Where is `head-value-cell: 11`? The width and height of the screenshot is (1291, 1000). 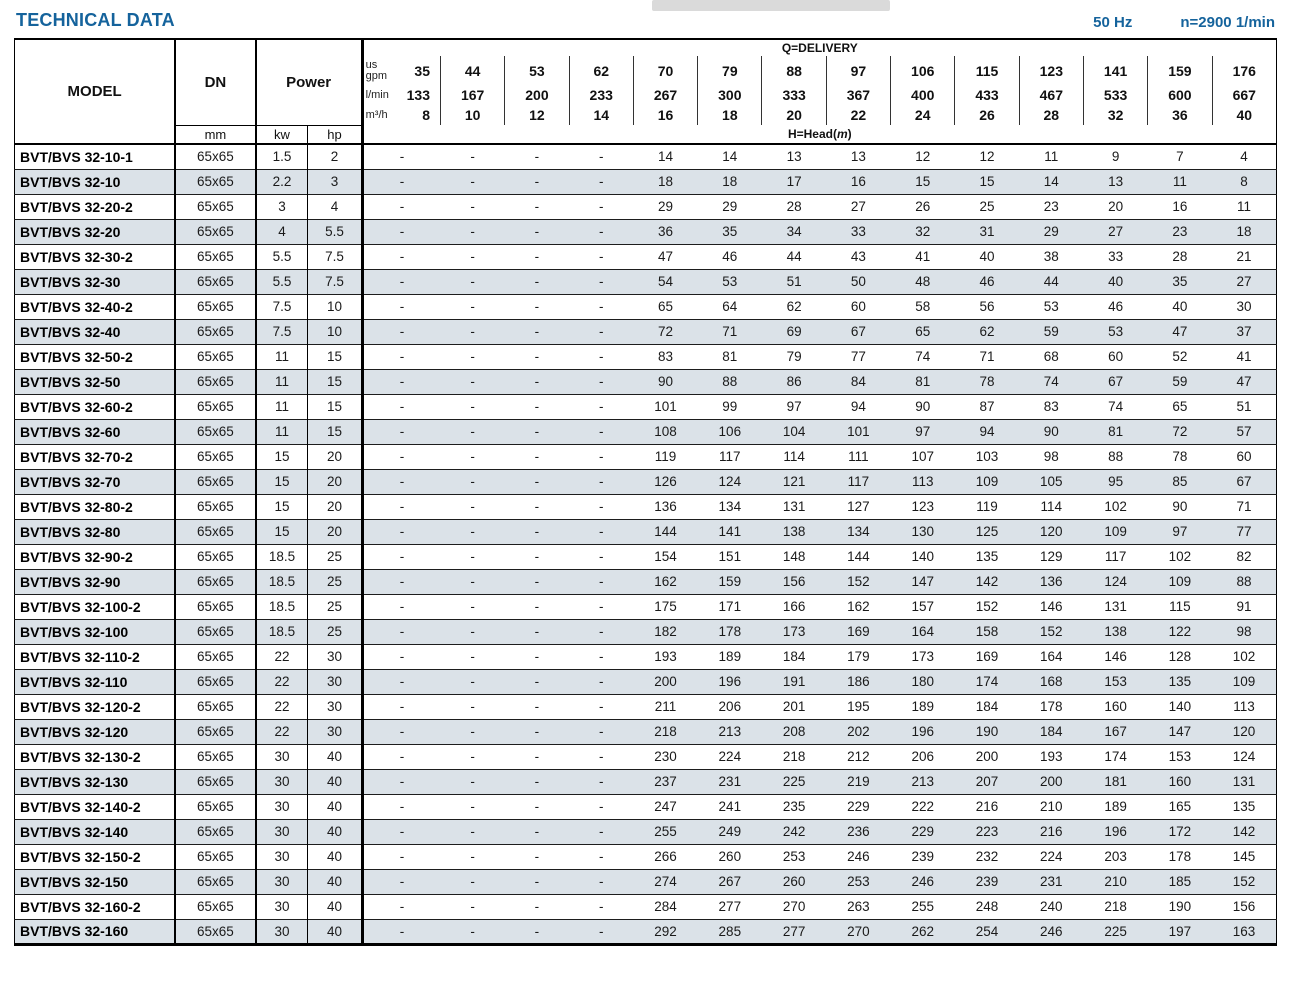 head-value-cell: 11 is located at coordinates (1051, 157).